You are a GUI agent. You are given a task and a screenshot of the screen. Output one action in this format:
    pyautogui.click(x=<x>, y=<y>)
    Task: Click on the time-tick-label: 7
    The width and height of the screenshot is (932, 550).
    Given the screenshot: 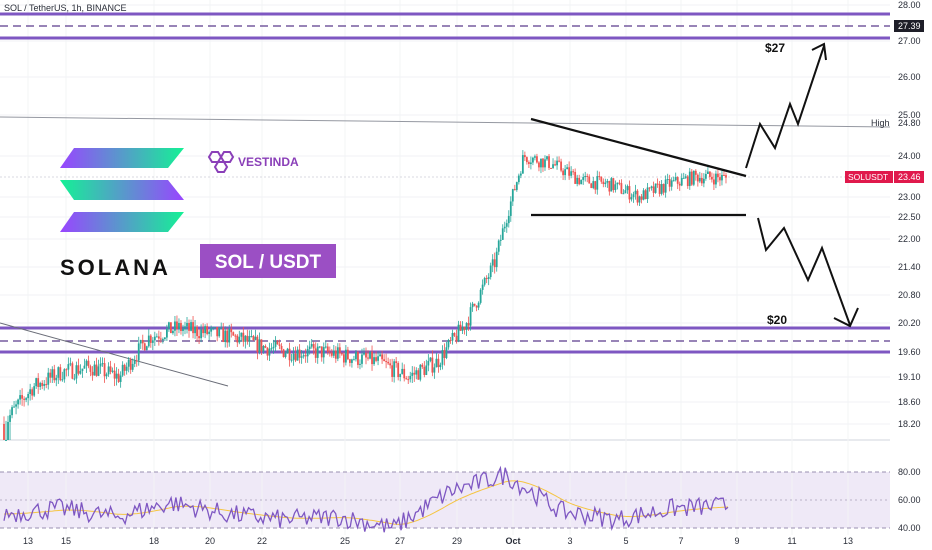 What is the action you would take?
    pyautogui.click(x=680, y=541)
    